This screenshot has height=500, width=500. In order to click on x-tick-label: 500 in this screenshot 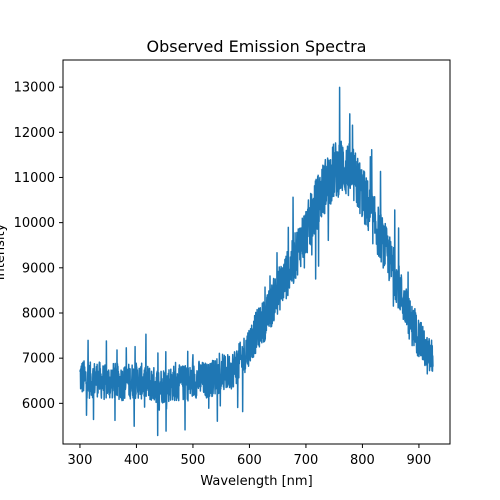, I will do `click(193, 460)`.